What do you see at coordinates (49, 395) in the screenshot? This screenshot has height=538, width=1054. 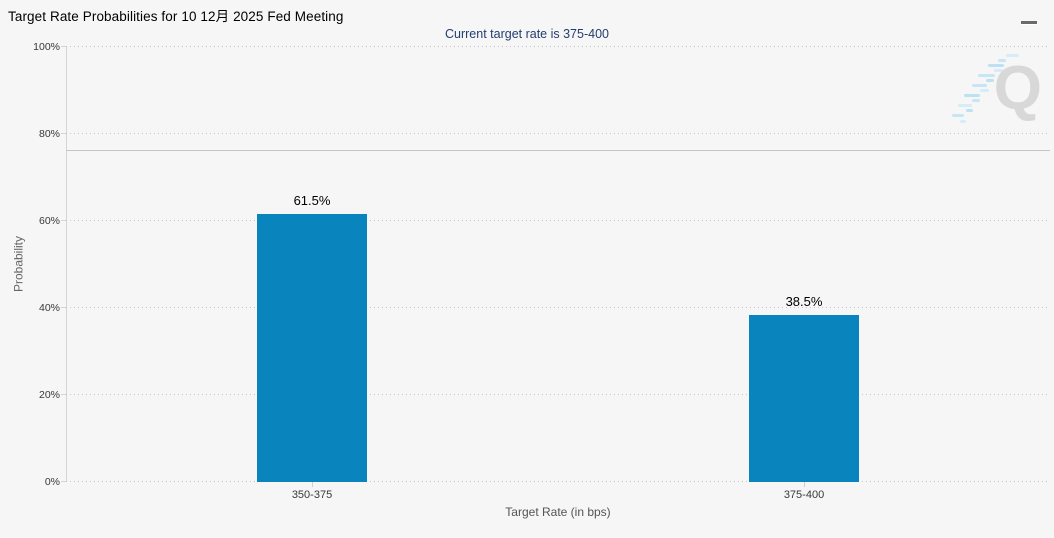 I see `y-tick-label: 20%` at bounding box center [49, 395].